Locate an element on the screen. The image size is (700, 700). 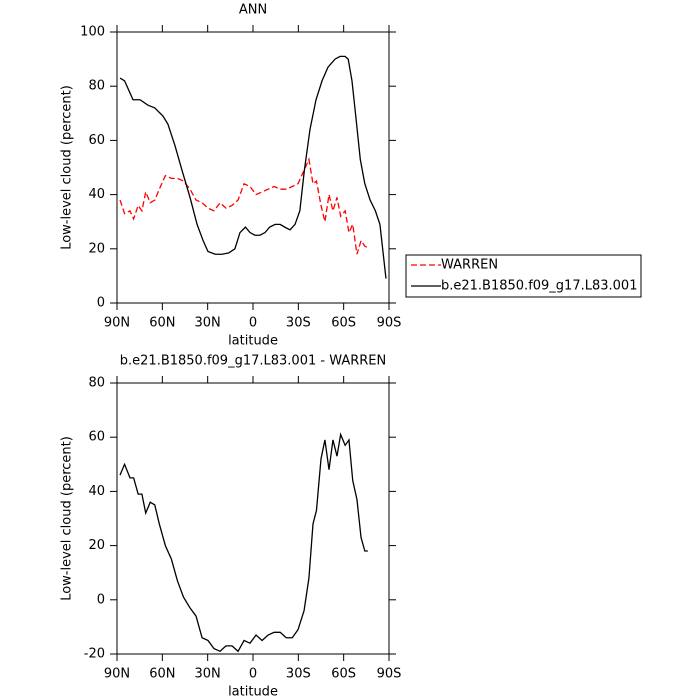
legend-label: WARREN is located at coordinates (469, 265).